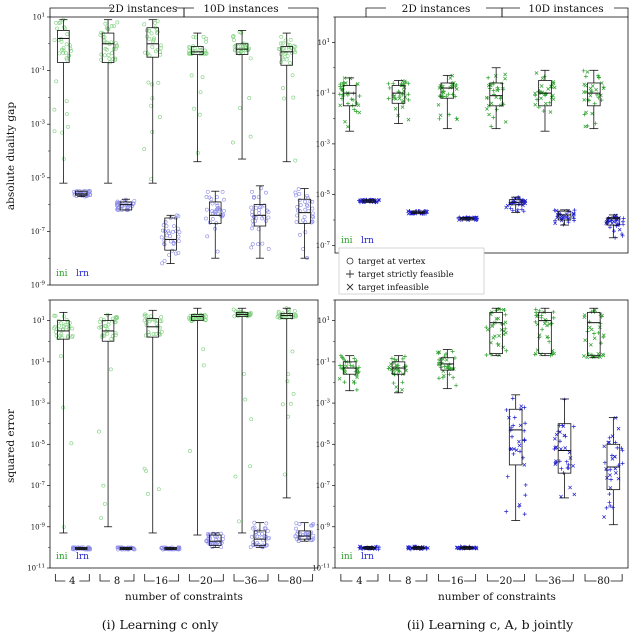  I want to click on legend-lrn: lrn, so click(367, 241).